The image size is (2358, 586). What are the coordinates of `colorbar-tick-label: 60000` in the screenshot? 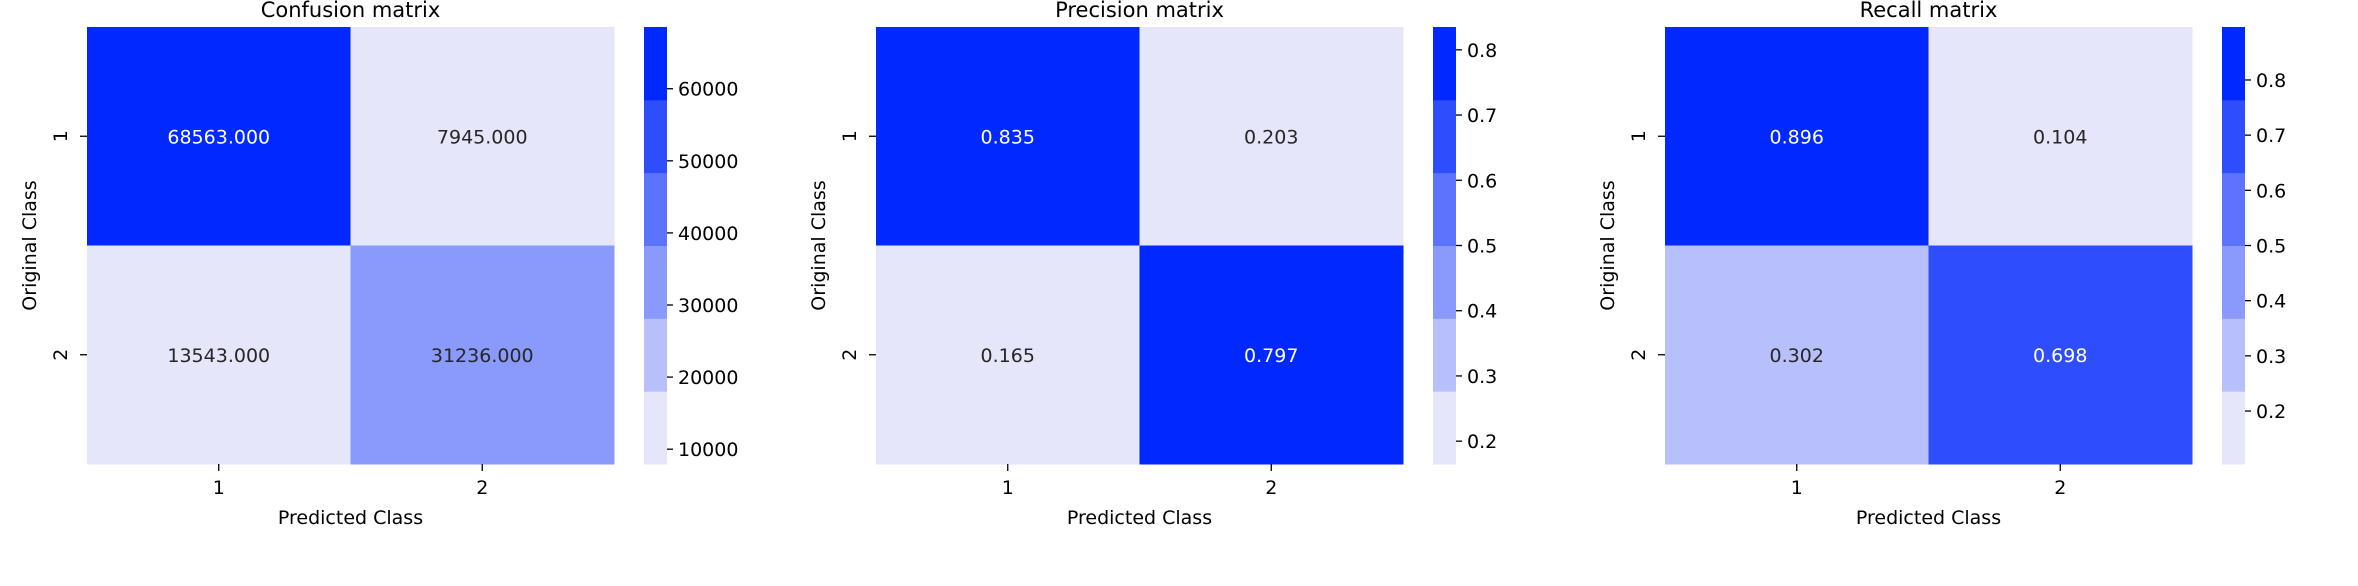 It's located at (708, 90).